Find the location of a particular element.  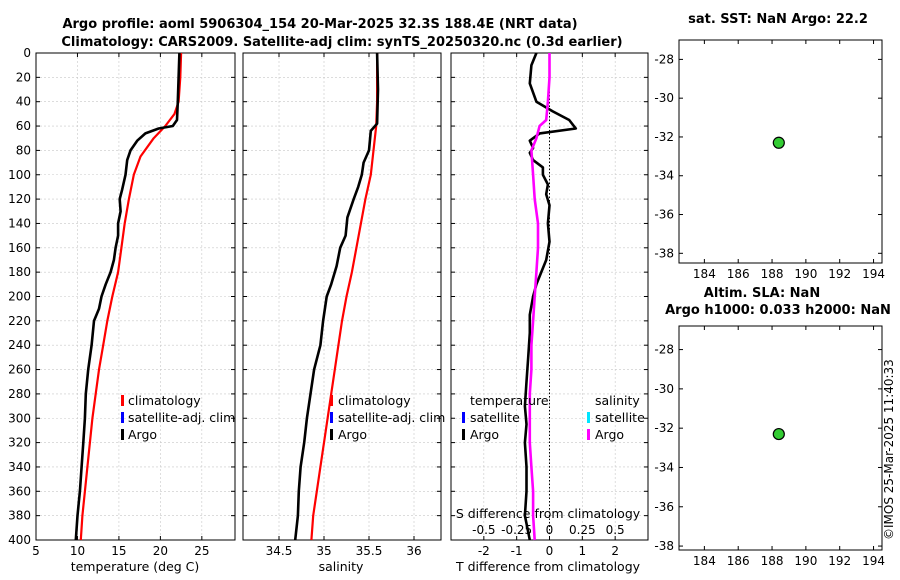

legend-title-temperature: temperature is located at coordinates (509, 400).